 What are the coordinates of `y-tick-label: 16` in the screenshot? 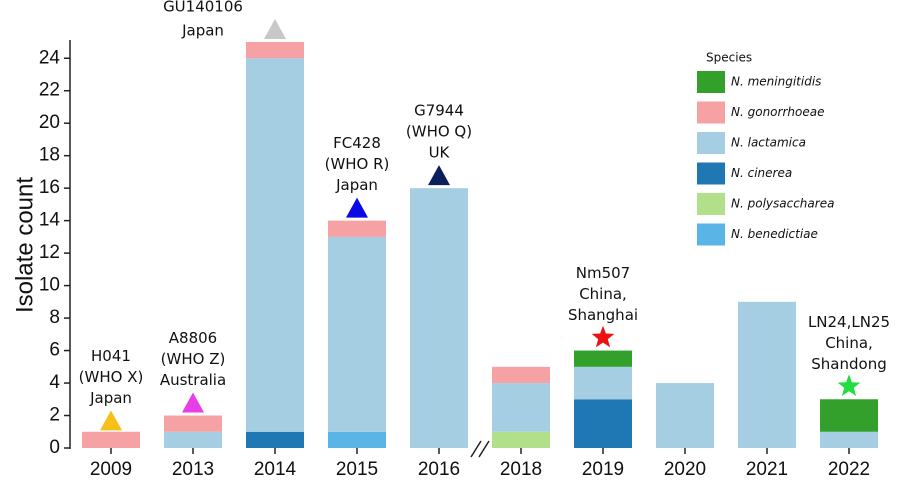 It's located at (49, 187).